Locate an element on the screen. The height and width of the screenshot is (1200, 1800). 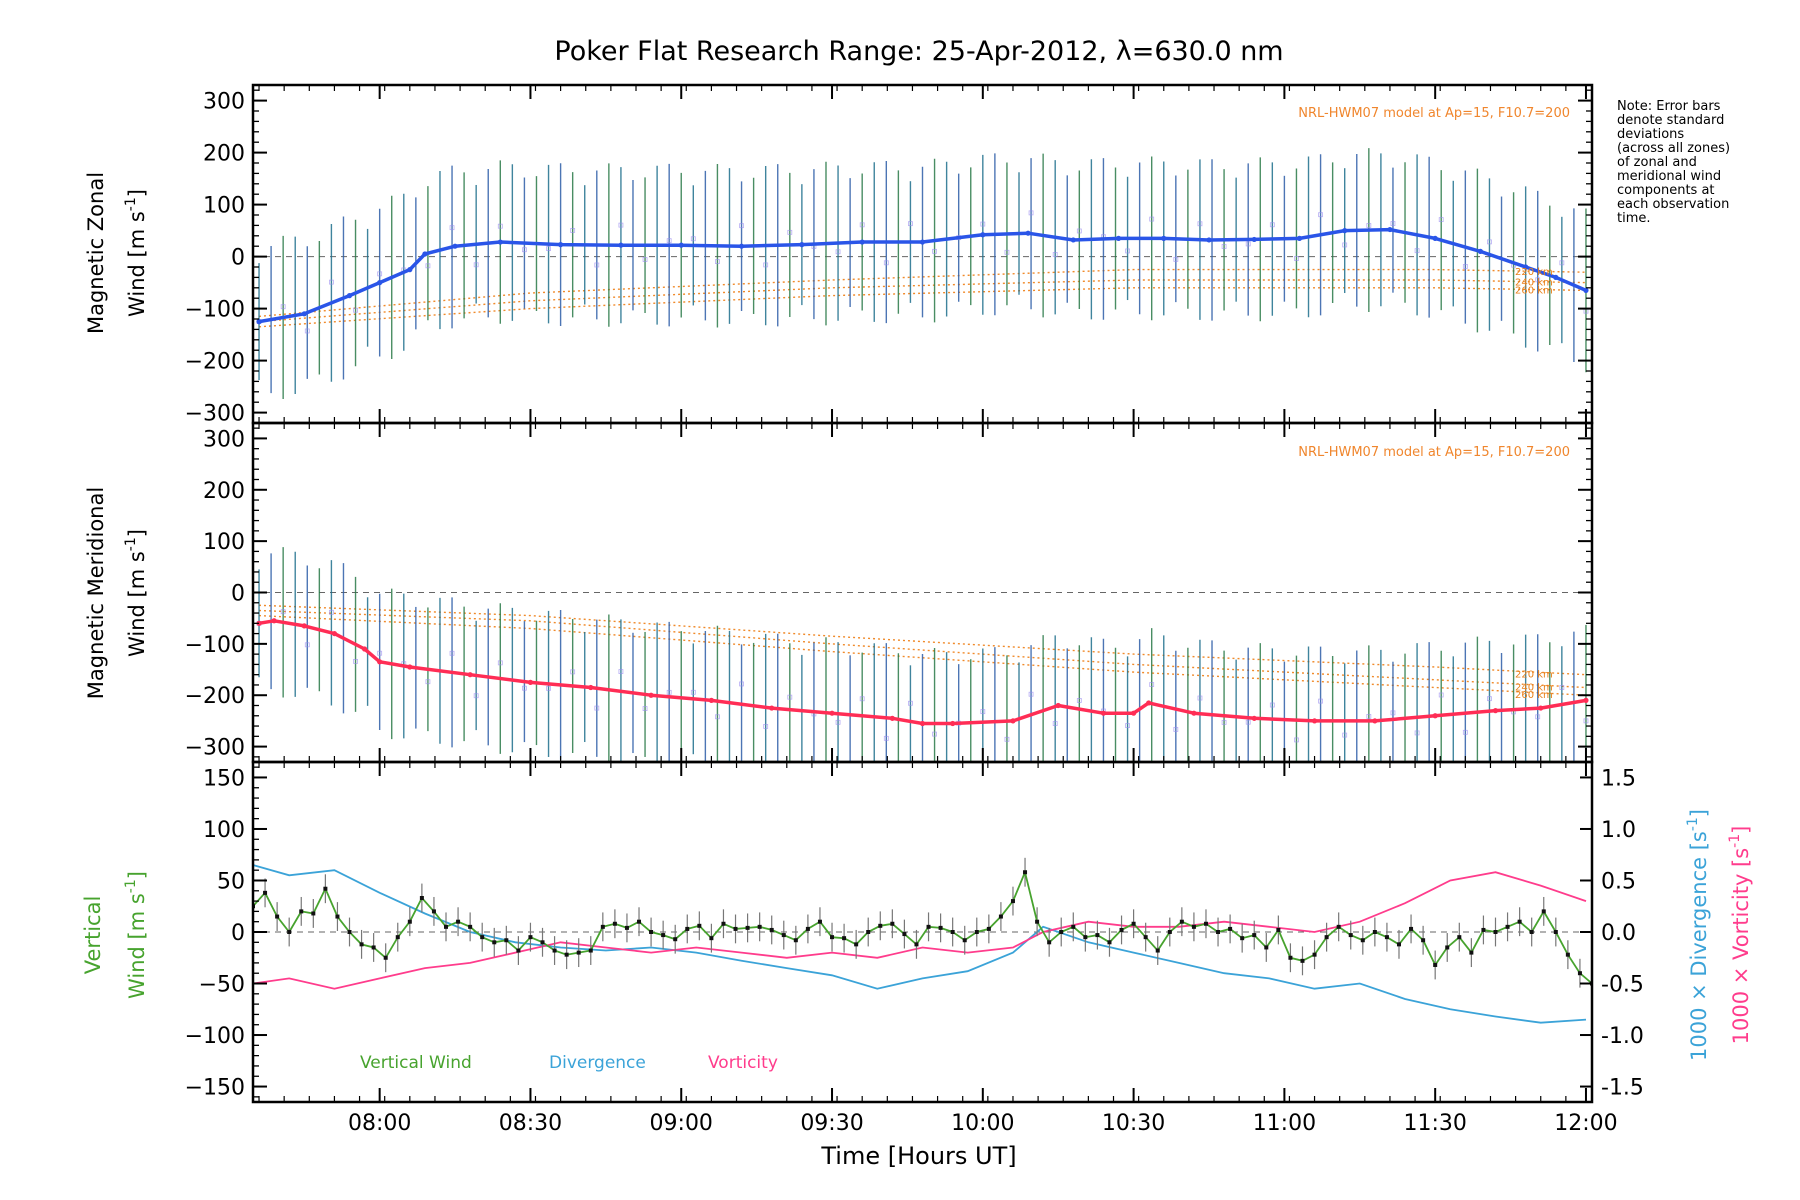
model-altitude-label: 240 km is located at coordinates (1534, 688).